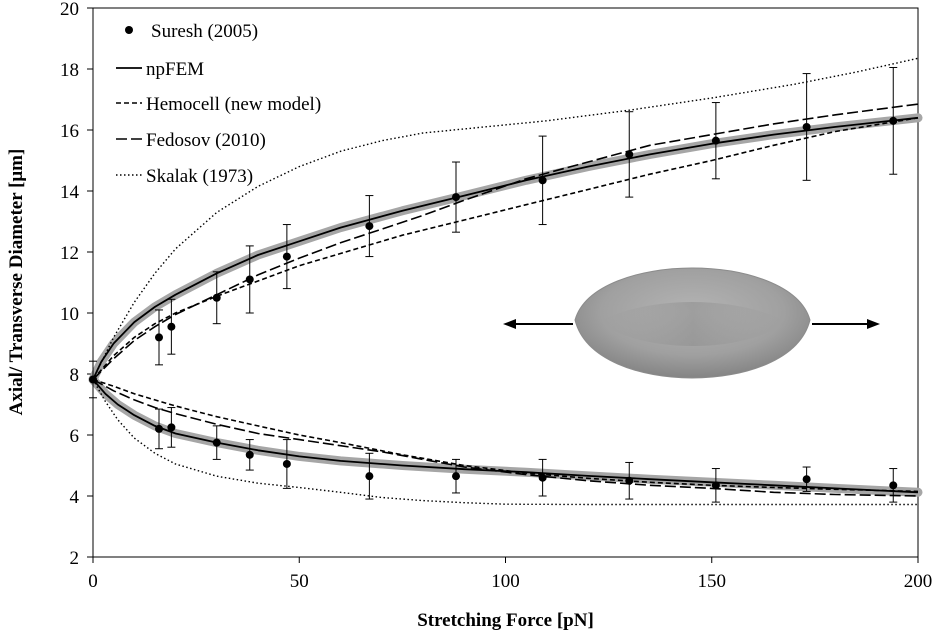  Describe the element at coordinates (70, 192) in the screenshot. I see `y-tick-label: 14` at that location.